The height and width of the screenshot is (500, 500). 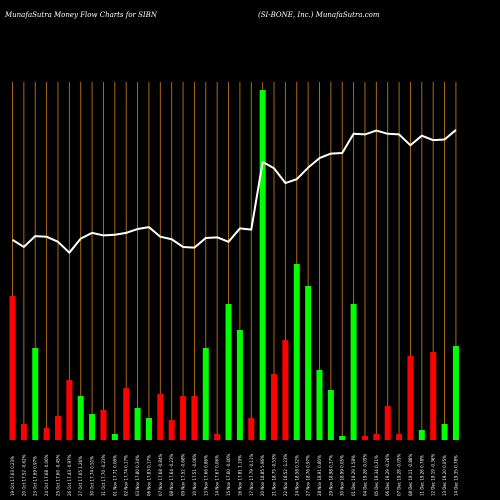 What do you see at coordinates (433, 475) in the screenshot?
I see `x-tick-label: 12 Dec 19.19 -0.36%` at bounding box center [433, 475].